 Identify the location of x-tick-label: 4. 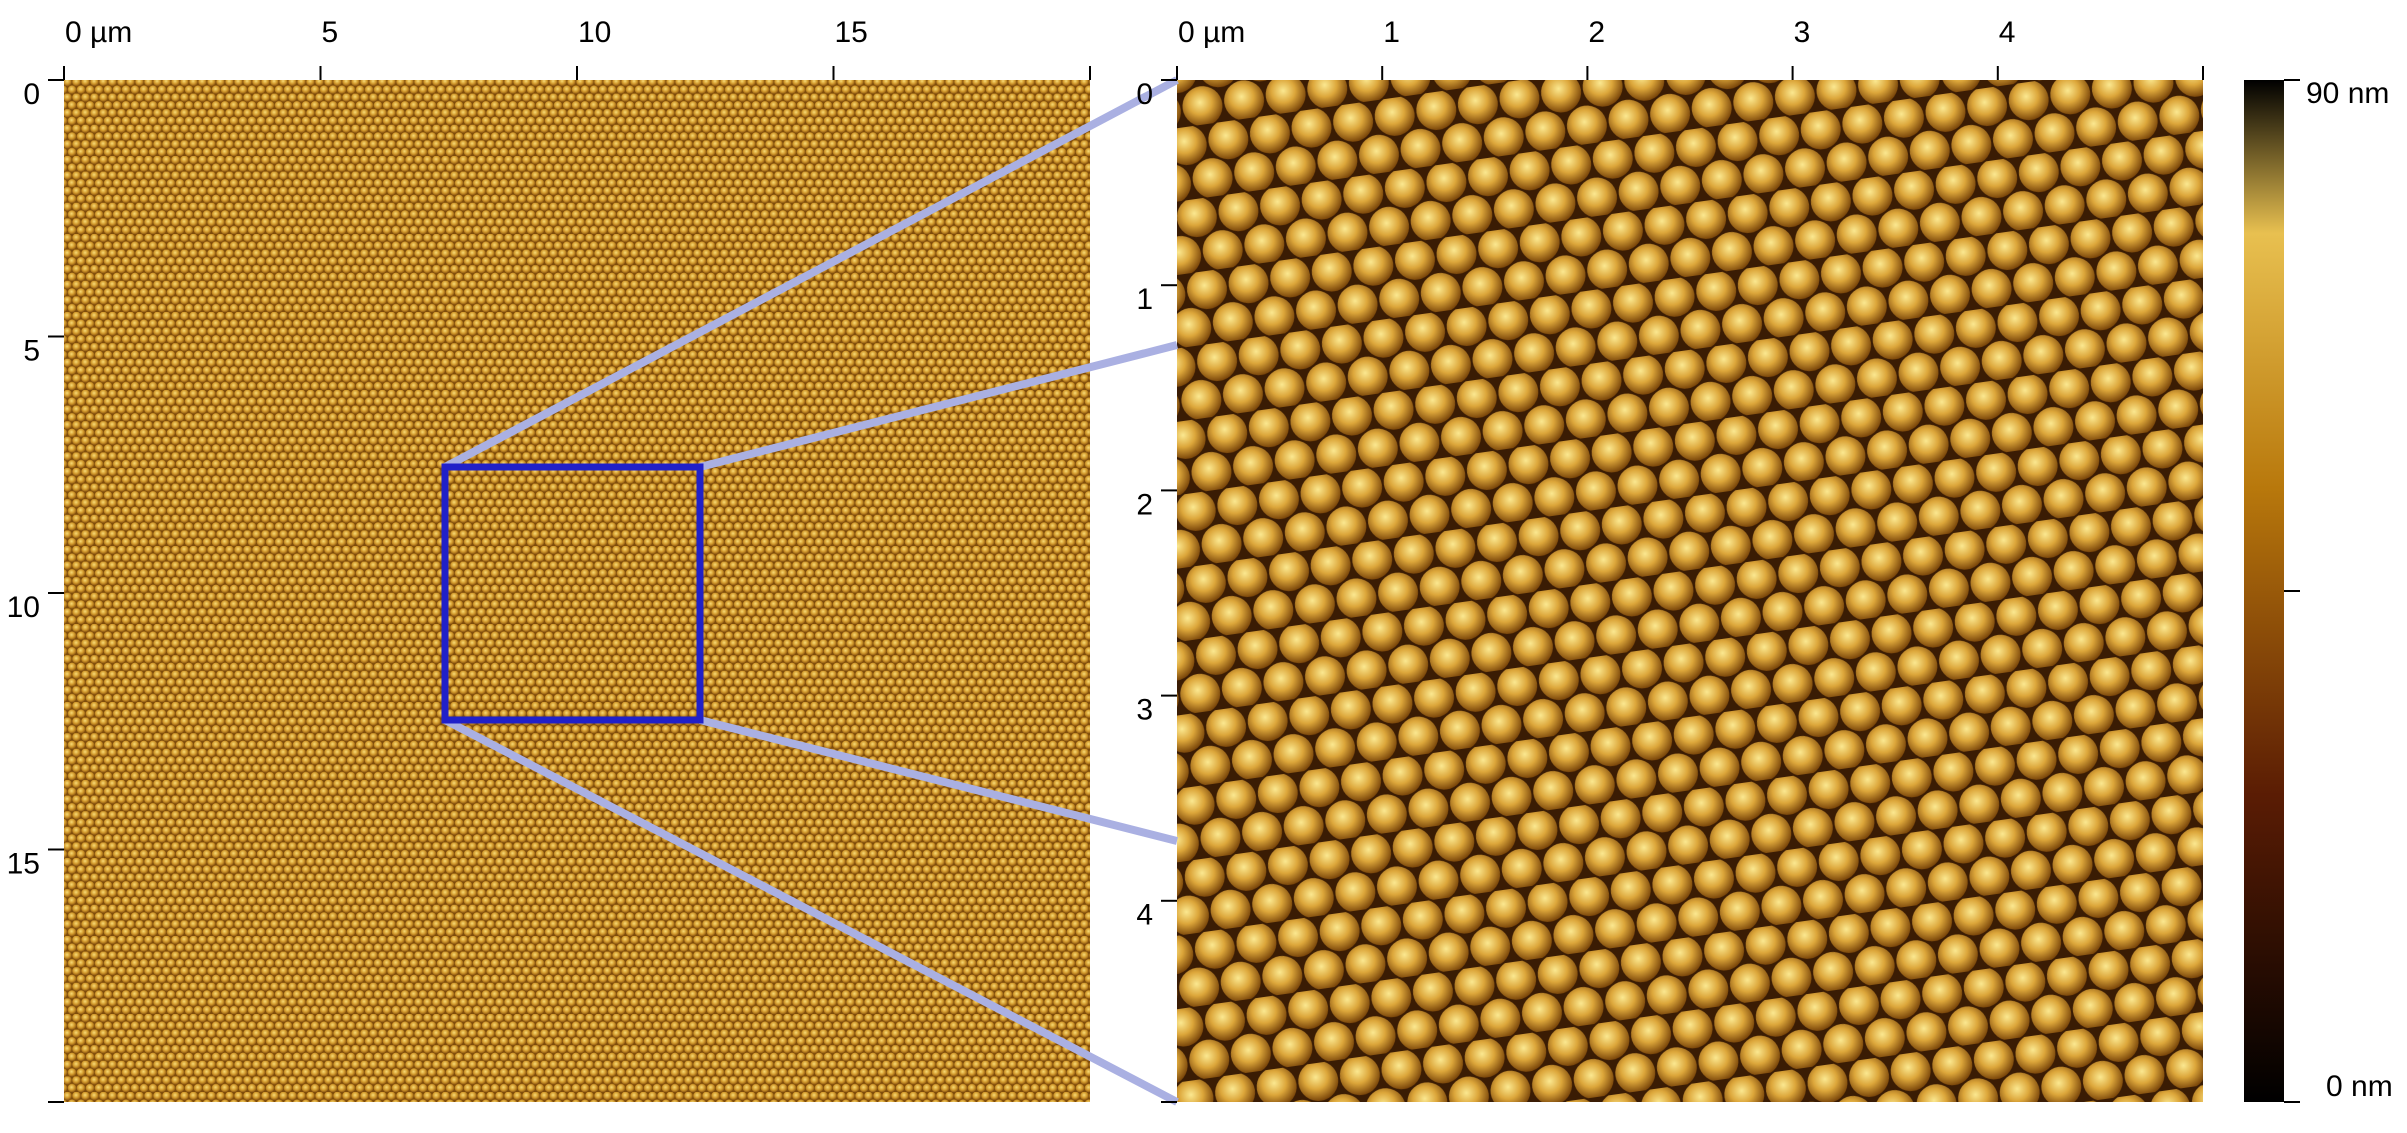
(2007, 32).